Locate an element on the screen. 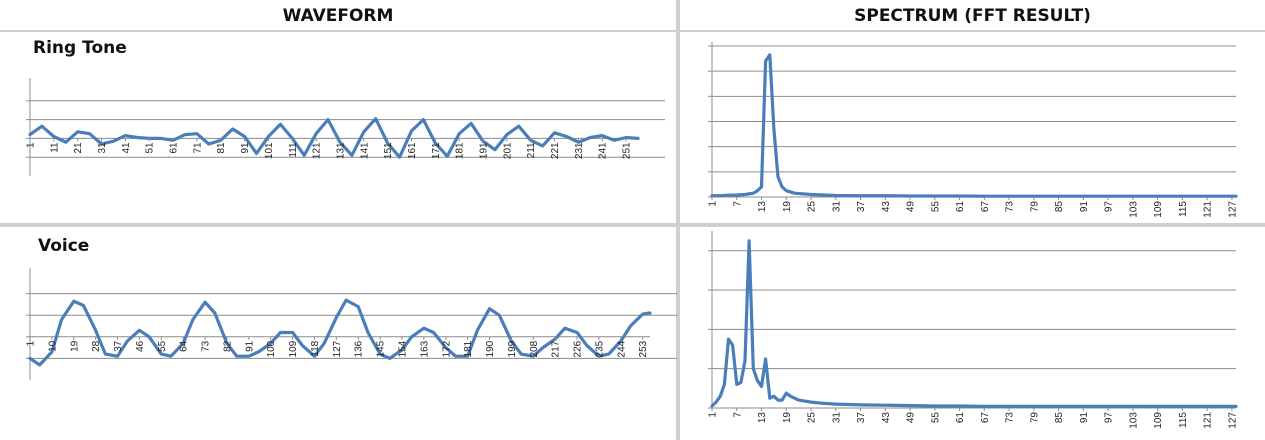 This screenshot has width=1265, height=440. x-tick-label: 118 is located at coordinates (315, 348).